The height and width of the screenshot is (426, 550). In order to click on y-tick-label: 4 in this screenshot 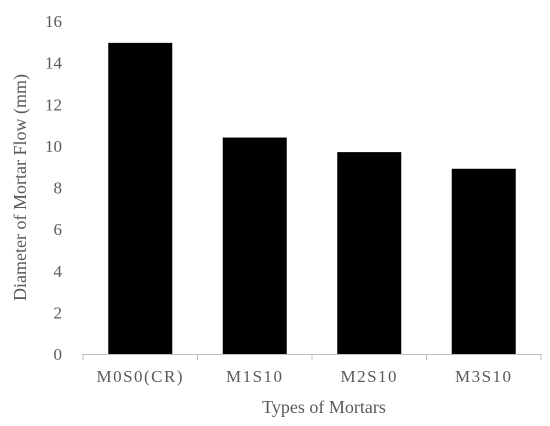, I will do `click(58, 271)`.